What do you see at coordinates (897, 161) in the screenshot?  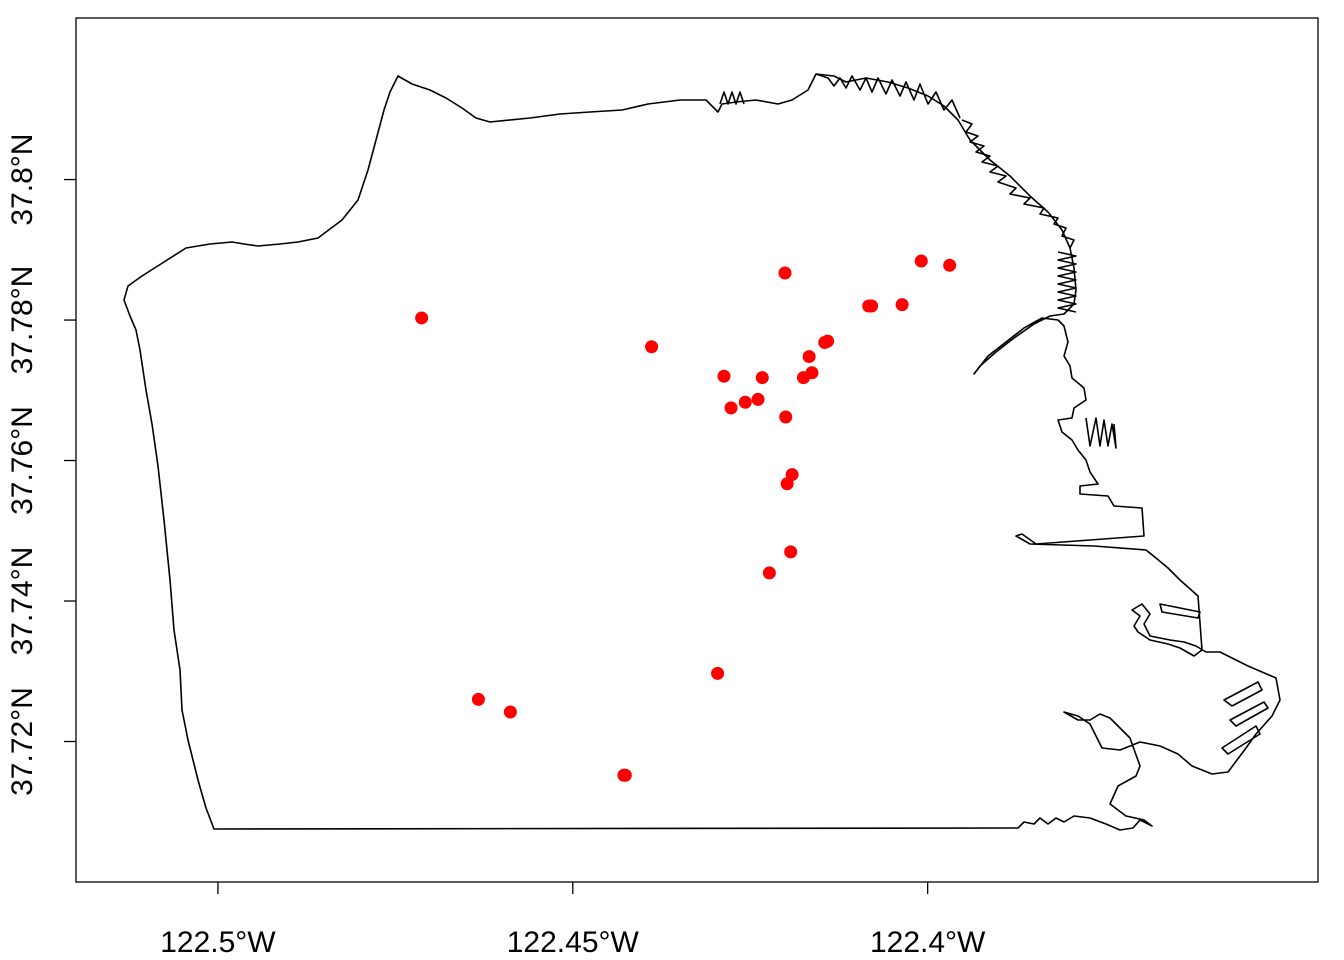 I see `north-piers` at bounding box center [897, 161].